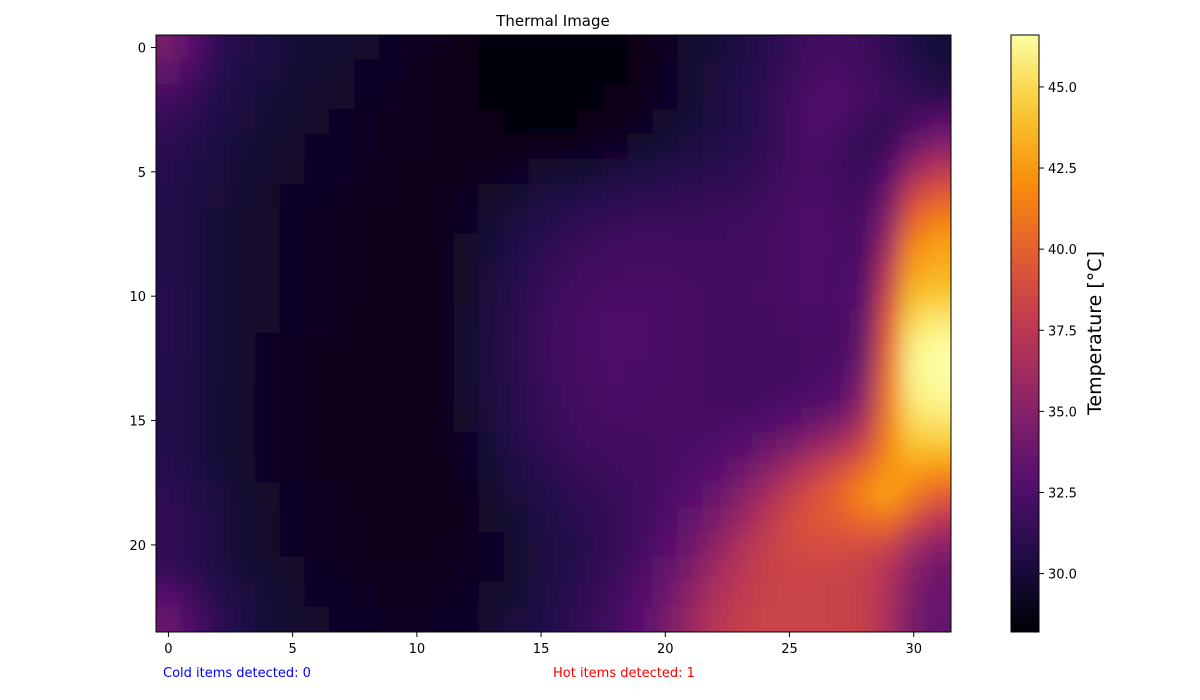 The height and width of the screenshot is (700, 1200). Describe the element at coordinates (142, 173) in the screenshot. I see `y-tick-label: 5` at that location.